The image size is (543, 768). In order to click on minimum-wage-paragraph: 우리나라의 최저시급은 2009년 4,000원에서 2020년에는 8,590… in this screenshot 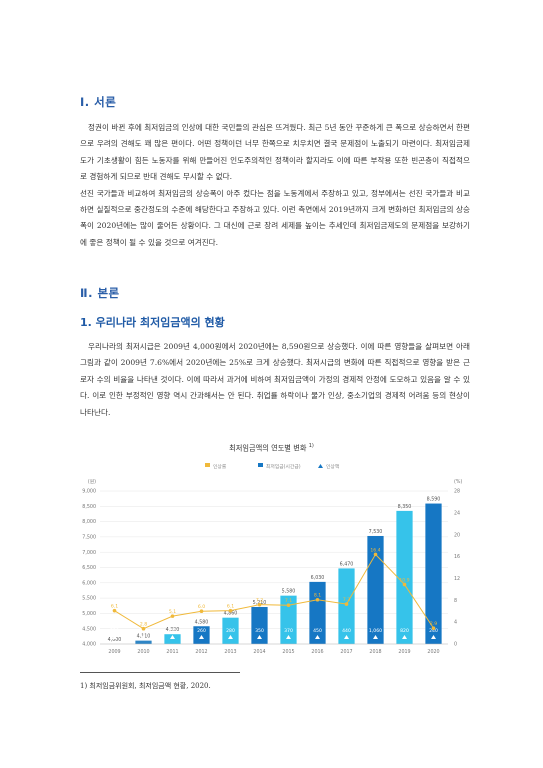, I will do `click(275, 379)`.